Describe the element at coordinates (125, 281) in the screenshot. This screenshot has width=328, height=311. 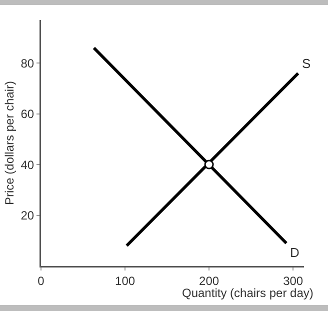
I see `x-tick-label: 100` at that location.